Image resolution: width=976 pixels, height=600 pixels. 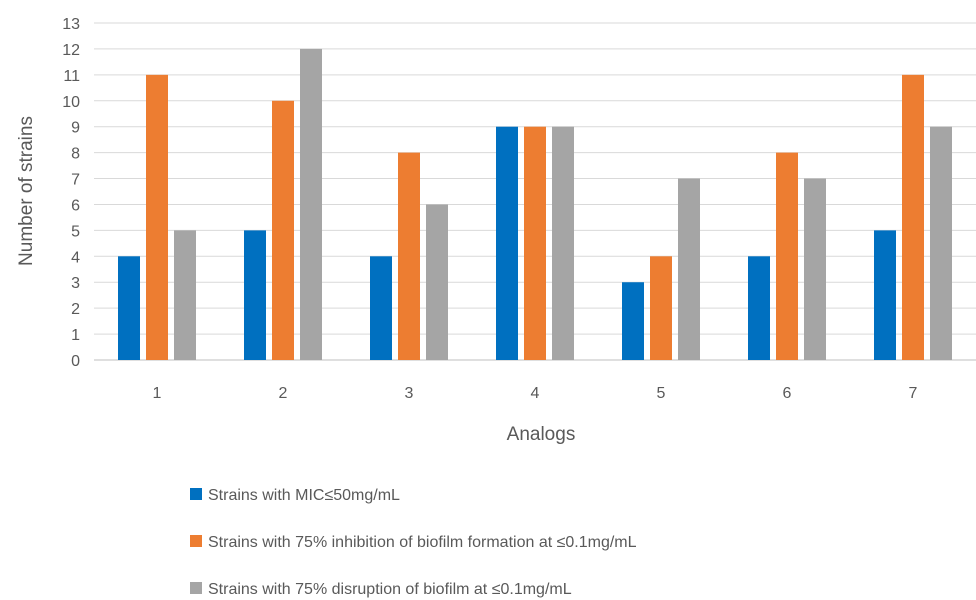 I want to click on x-tick-label: 1, so click(x=157, y=393).